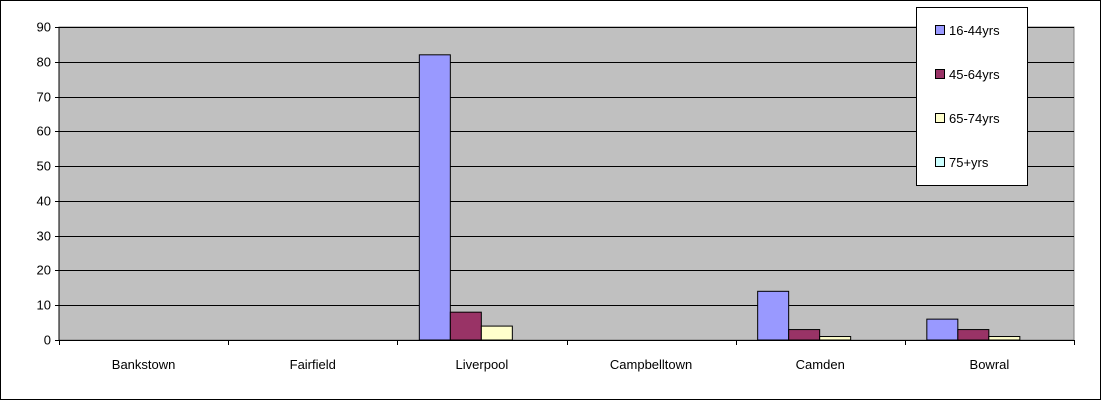 This screenshot has width=1101, height=400. I want to click on x-tick-label: Liverpool, so click(482, 364).